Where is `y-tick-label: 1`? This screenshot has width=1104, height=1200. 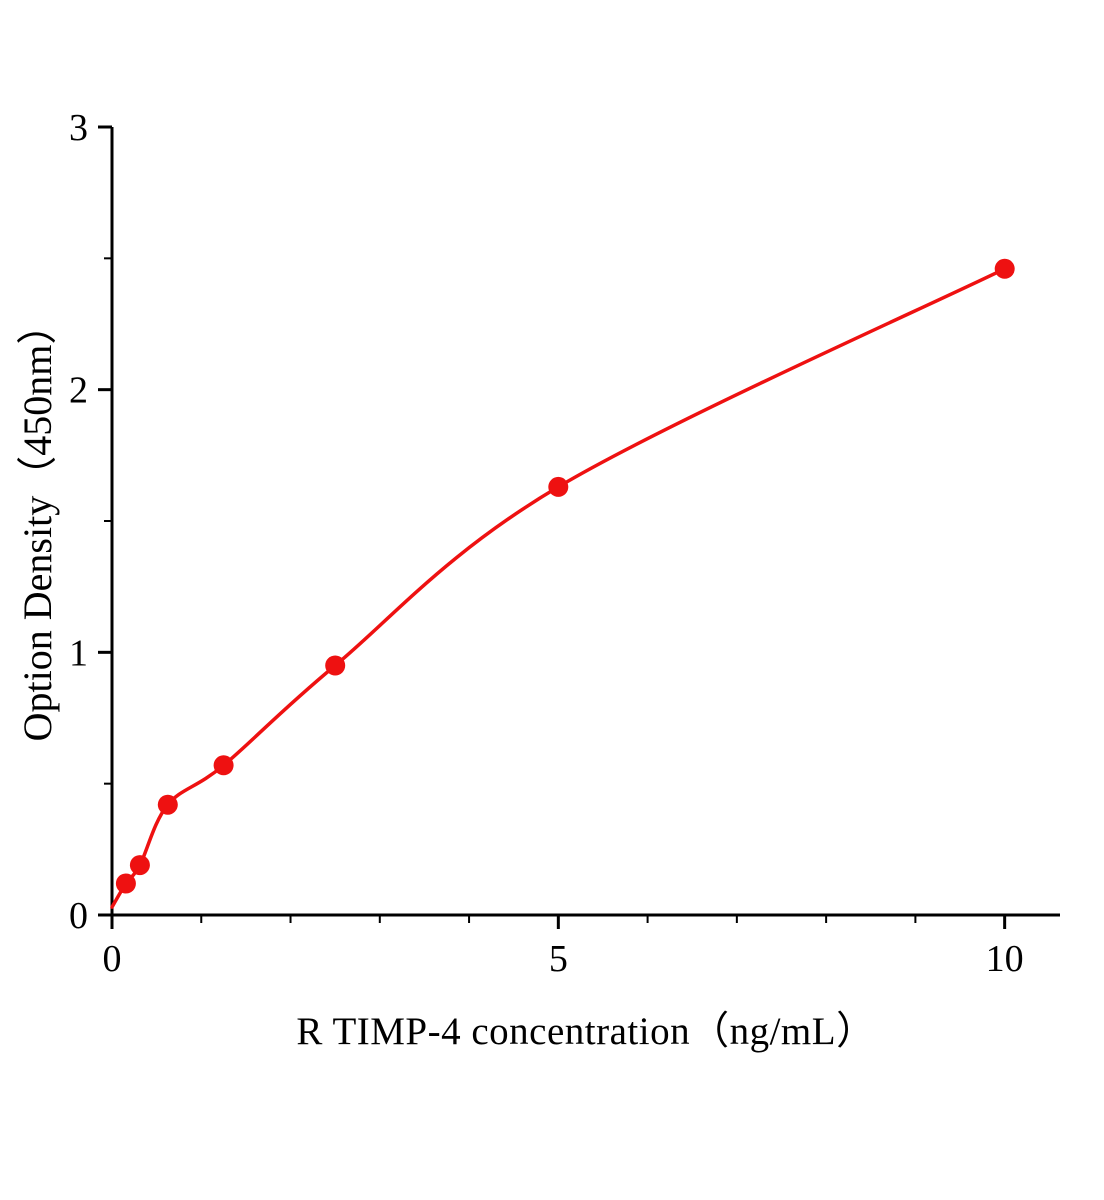 y-tick-label: 1 is located at coordinates (78, 653).